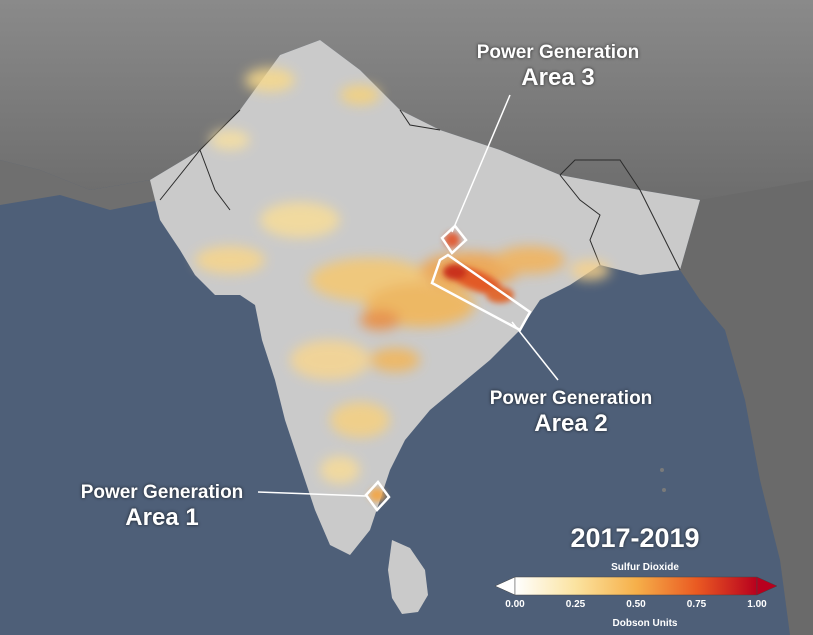  Describe the element at coordinates (535, 351) in the screenshot. I see `area-2-leader` at that location.